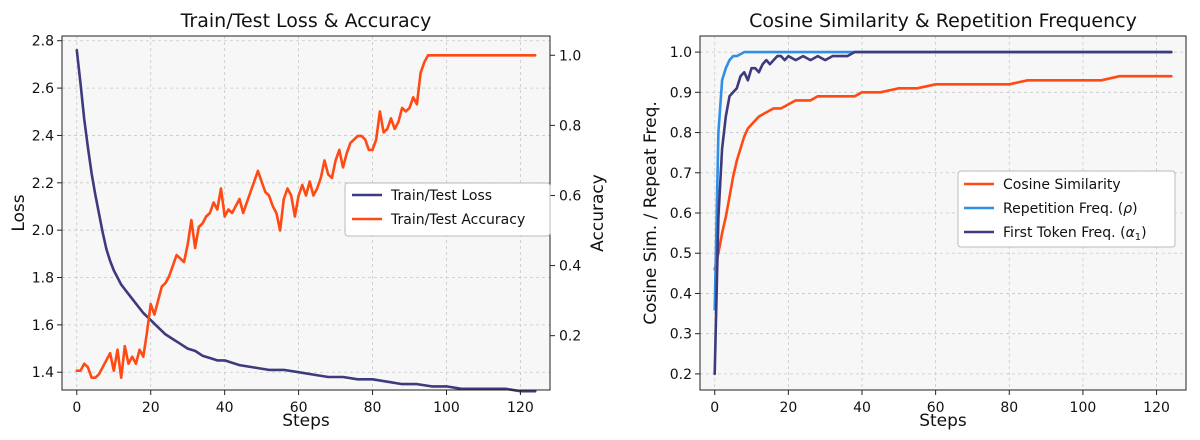  I want to click on legend-label-repetition-text: Repetition Freq., so click(1058, 209).